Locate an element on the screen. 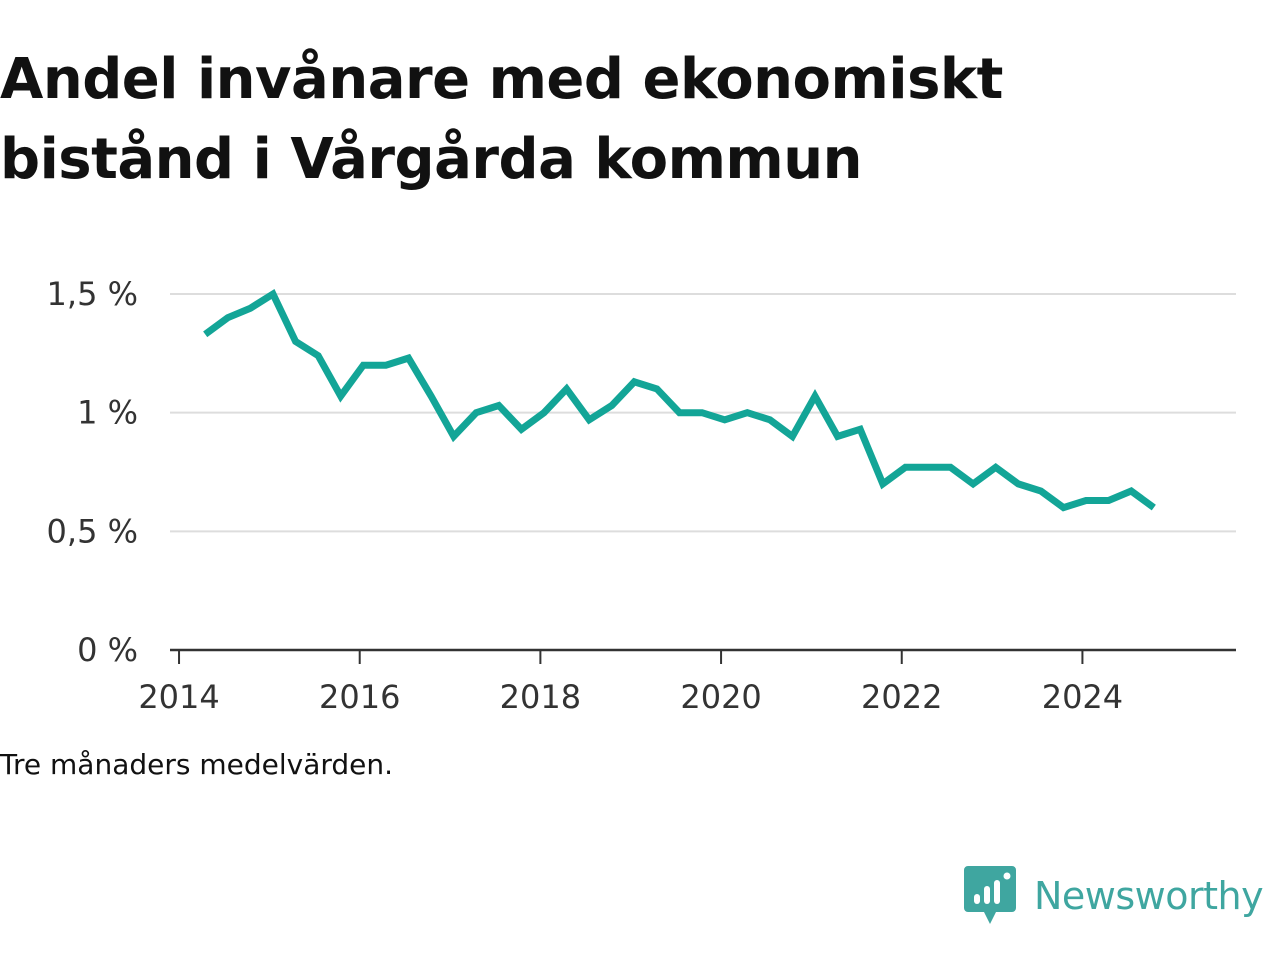  y-tick-label: 0,5 % is located at coordinates (92, 531).